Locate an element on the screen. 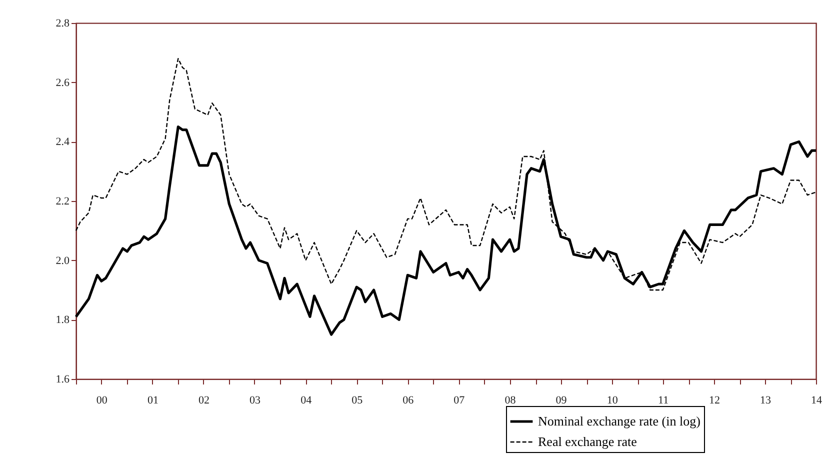  x-tick-label: 06 is located at coordinates (408, 400).